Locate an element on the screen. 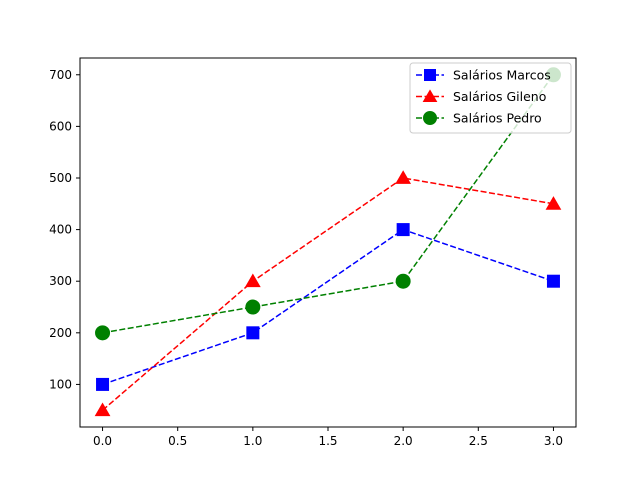  x-tick-label: 0.5 is located at coordinates (177, 441).